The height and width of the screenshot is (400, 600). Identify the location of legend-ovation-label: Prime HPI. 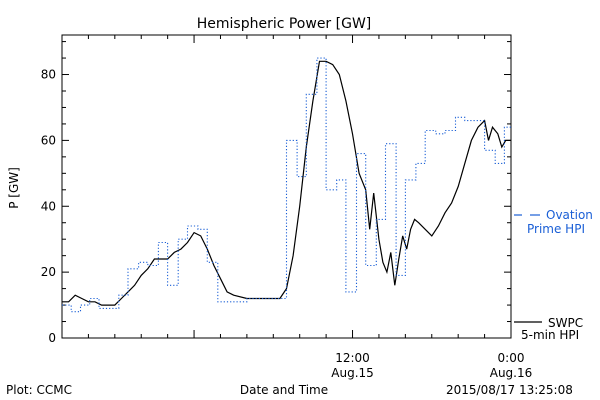
(556, 229).